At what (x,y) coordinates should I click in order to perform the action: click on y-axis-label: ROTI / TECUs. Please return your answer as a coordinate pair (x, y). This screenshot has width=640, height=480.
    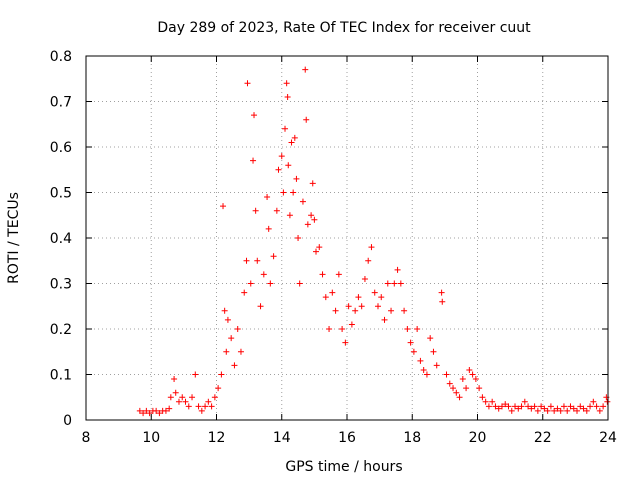
    Looking at the image, I should click on (14, 238).